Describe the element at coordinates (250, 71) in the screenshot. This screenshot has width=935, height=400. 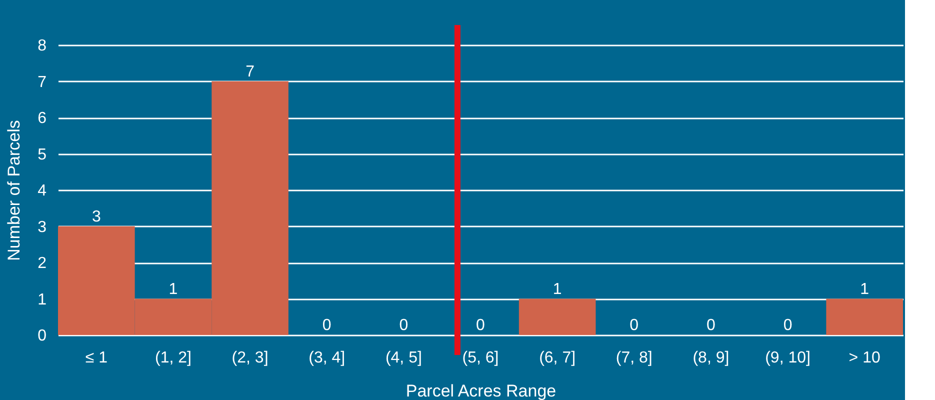
I see `data-label: 7` at that location.